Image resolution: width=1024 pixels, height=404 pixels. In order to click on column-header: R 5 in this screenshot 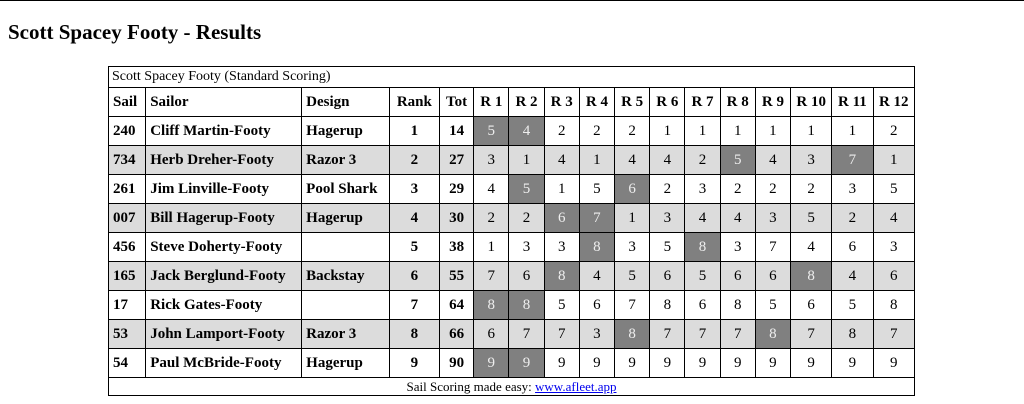, I will do `click(632, 102)`.